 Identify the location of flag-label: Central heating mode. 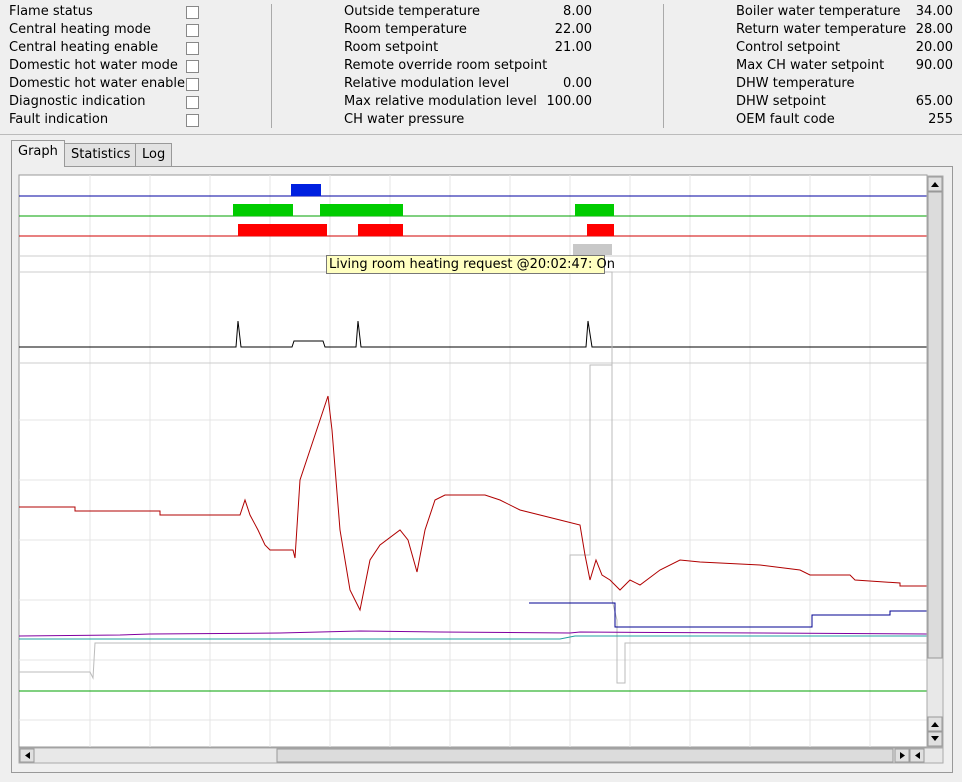
(80, 29).